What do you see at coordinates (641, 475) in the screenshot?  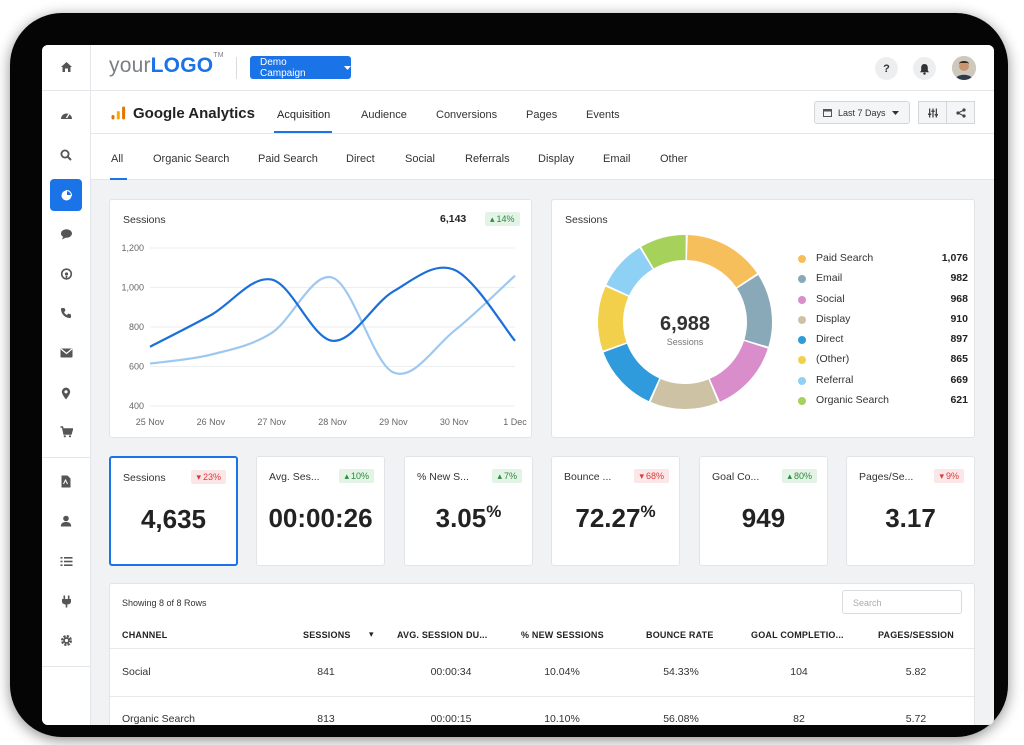 I see `arrow-down-icon: ▾` at bounding box center [641, 475].